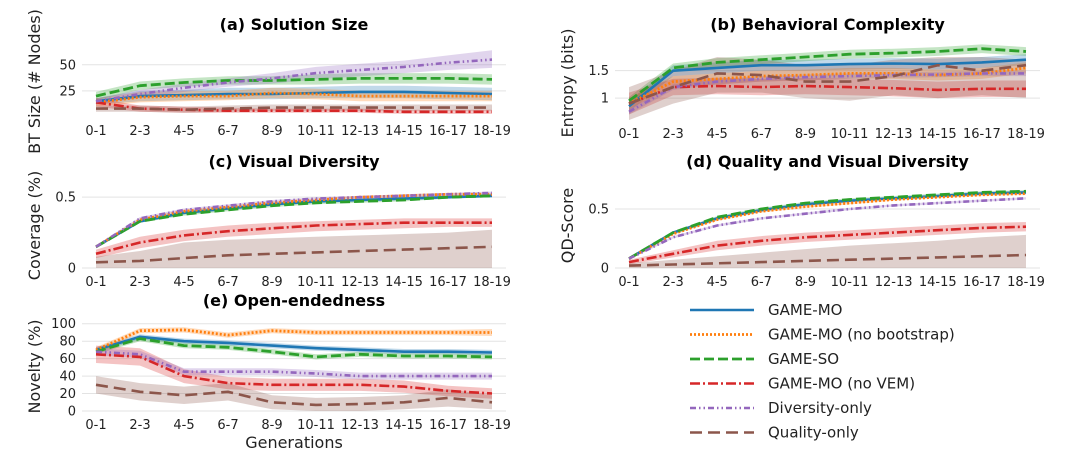  Describe the element at coordinates (827, 24) in the screenshot. I see `panel-title: (b) Behavioral Complexity` at that location.